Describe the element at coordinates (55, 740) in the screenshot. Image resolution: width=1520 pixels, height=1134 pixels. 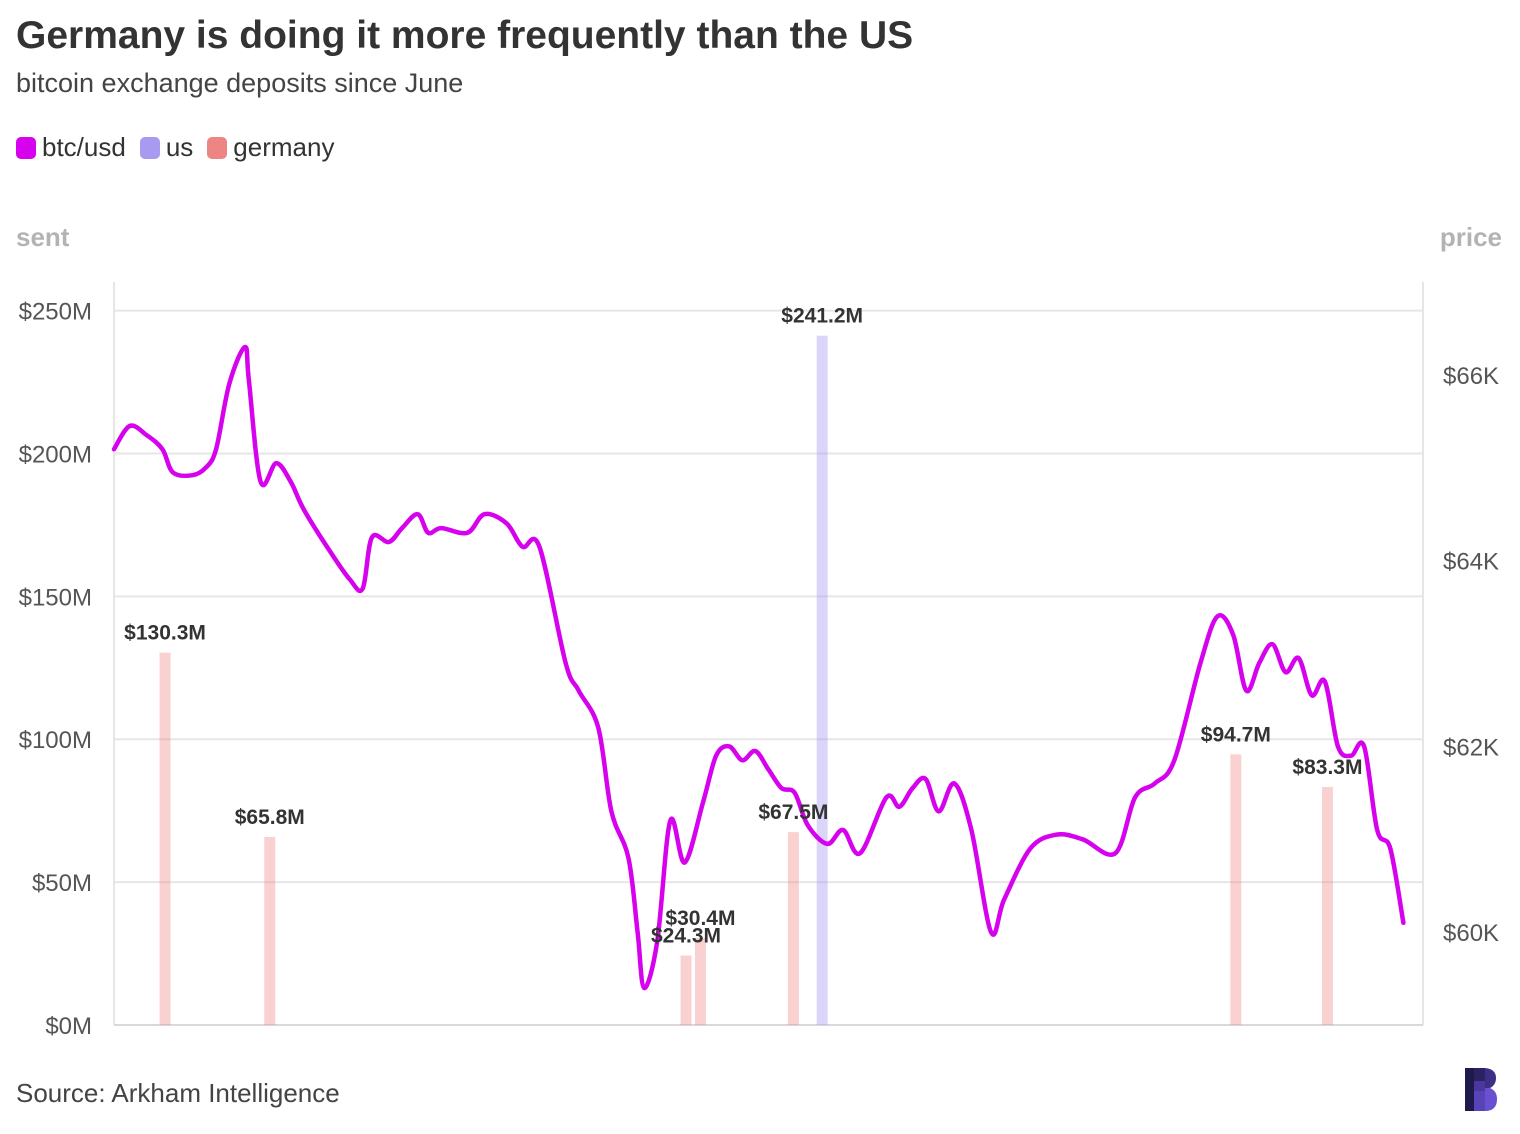
I see `left-tick-label: $100M` at that location.